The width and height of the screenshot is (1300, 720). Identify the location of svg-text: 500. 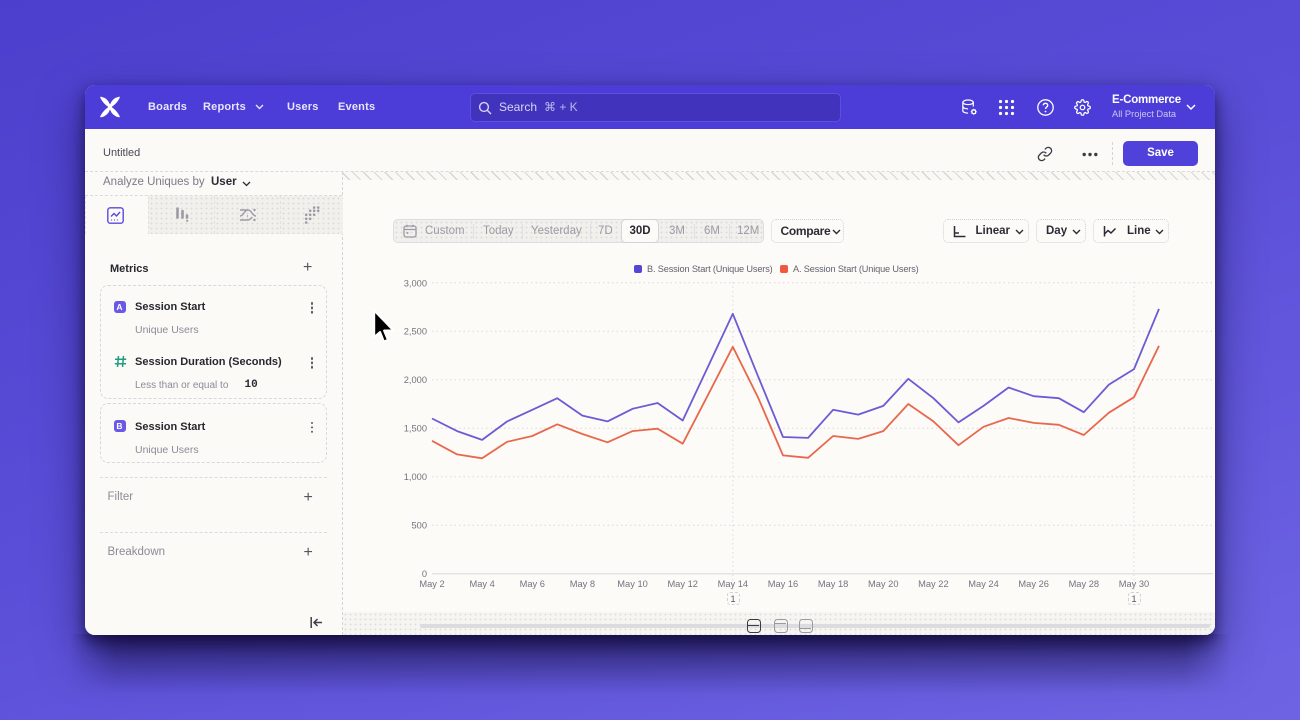
(419, 526).